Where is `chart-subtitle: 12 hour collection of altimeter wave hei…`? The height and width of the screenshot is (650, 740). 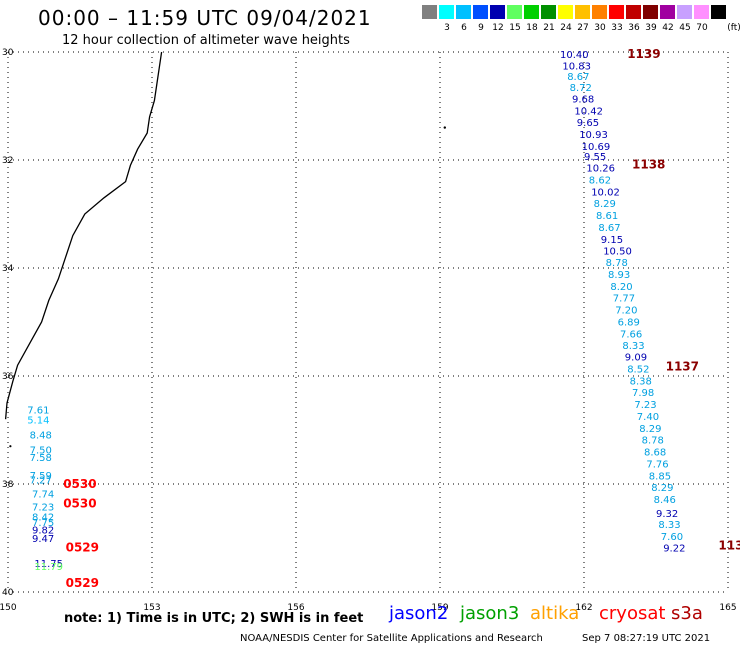 chart-subtitle: 12 hour collection of altimeter wave hei… is located at coordinates (206, 40).